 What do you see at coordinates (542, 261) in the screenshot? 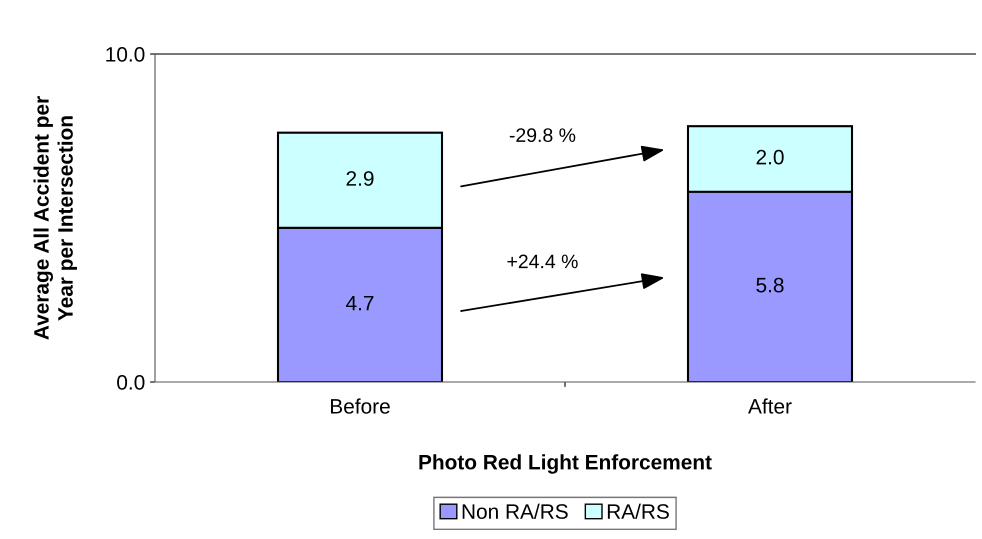
I see `annotation: +24.4 %` at bounding box center [542, 261].